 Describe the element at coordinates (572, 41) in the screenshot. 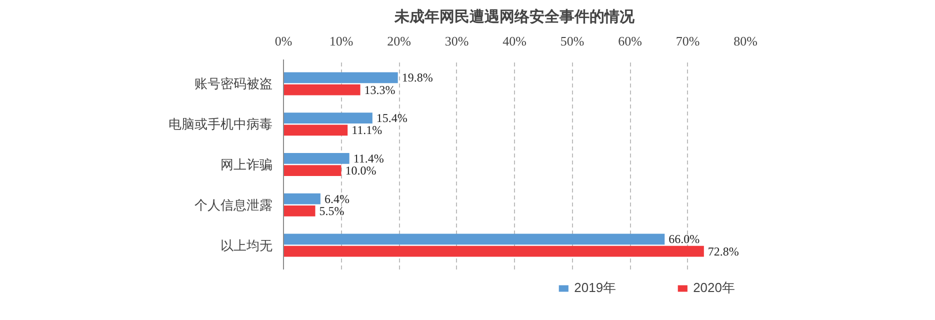

I see `x-tick-label: 50%` at that location.